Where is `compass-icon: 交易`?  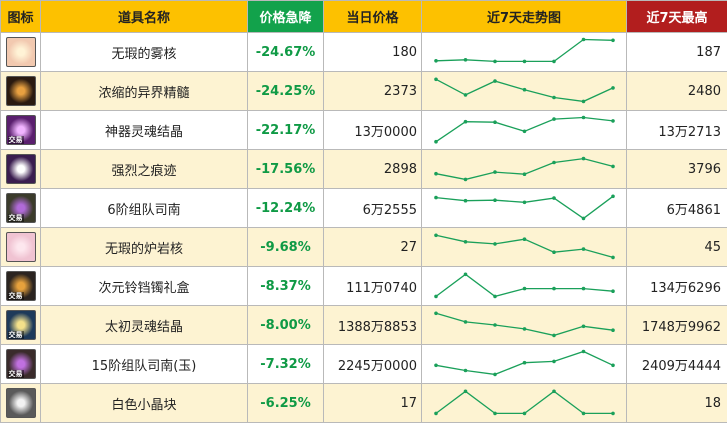 compass-icon: 交易 is located at coordinates (20, 208).